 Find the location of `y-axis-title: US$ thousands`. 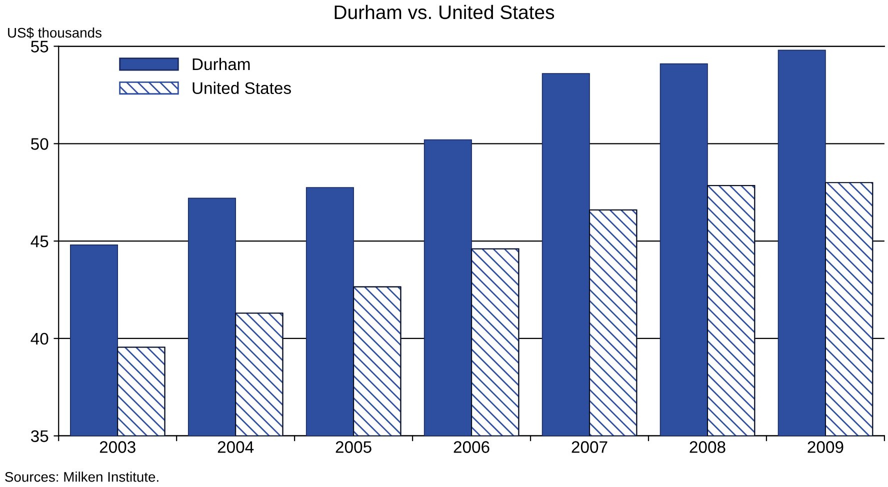

y-axis-title: US$ thousands is located at coordinates (55, 33).